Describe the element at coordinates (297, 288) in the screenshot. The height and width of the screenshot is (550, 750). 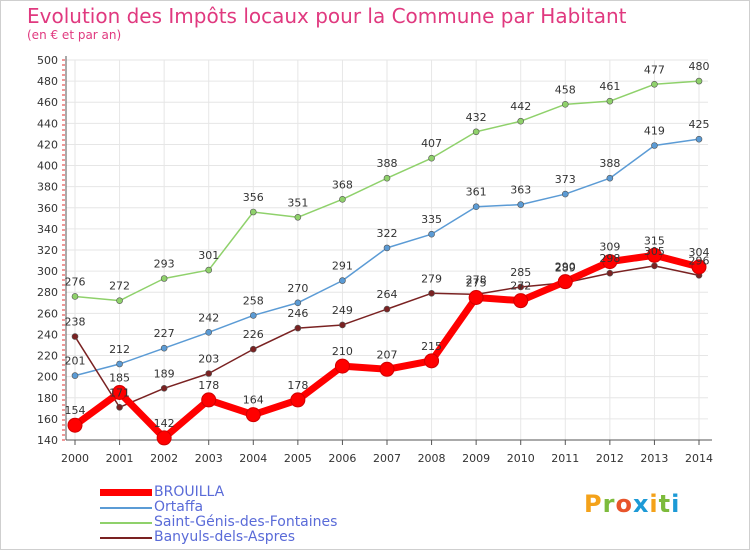
I see `data-label: 270` at that location.